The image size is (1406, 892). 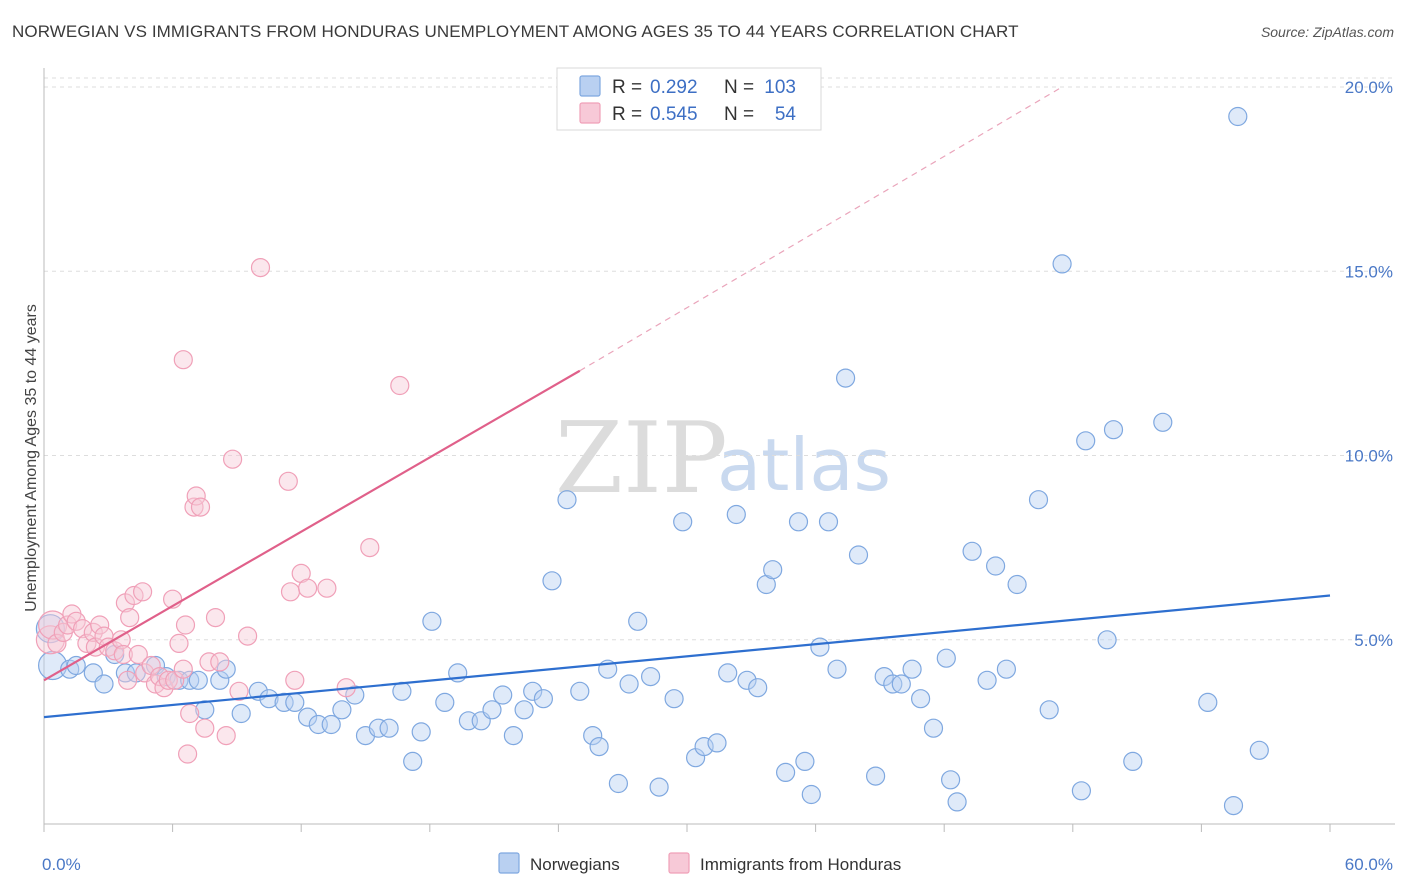 I want to click on stats-n-value-honduras: 54, so click(x=786, y=114).